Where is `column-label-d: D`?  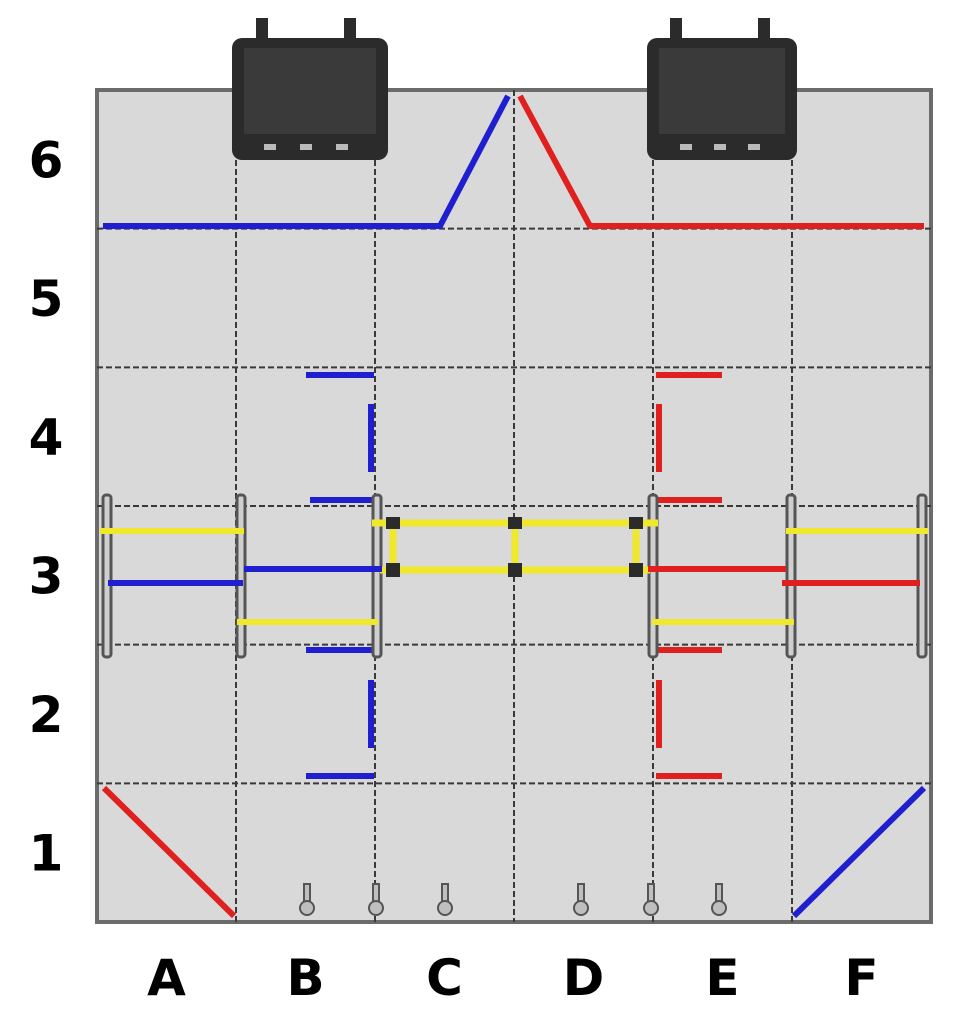 column-label-d: D is located at coordinates (584, 978).